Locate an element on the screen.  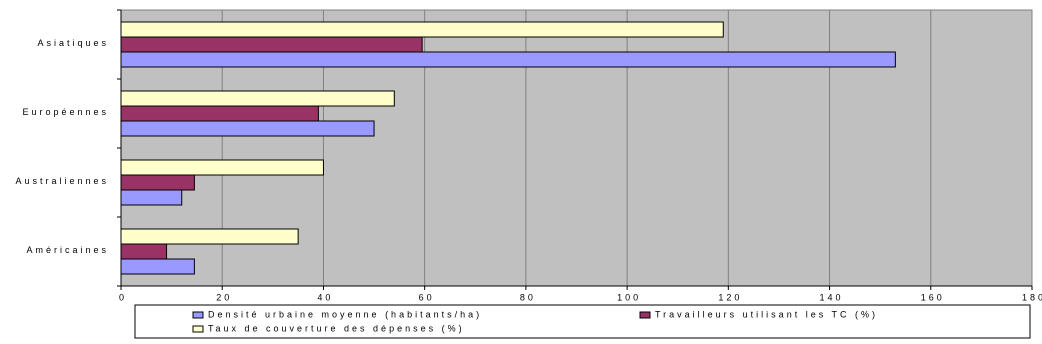
legend-label: Densité urbaine moyenne (habitants/ha) is located at coordinates (345, 314).